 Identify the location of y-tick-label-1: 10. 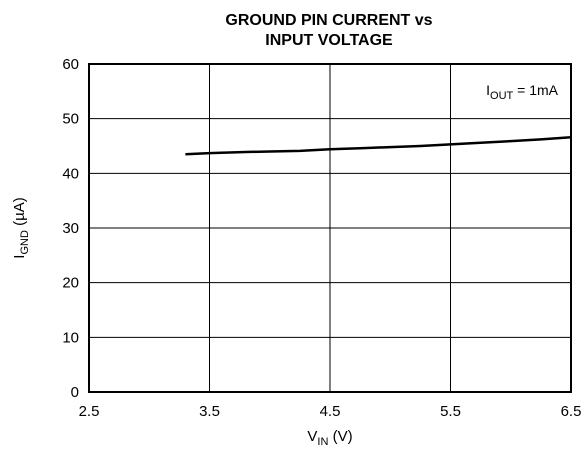
(70, 337).